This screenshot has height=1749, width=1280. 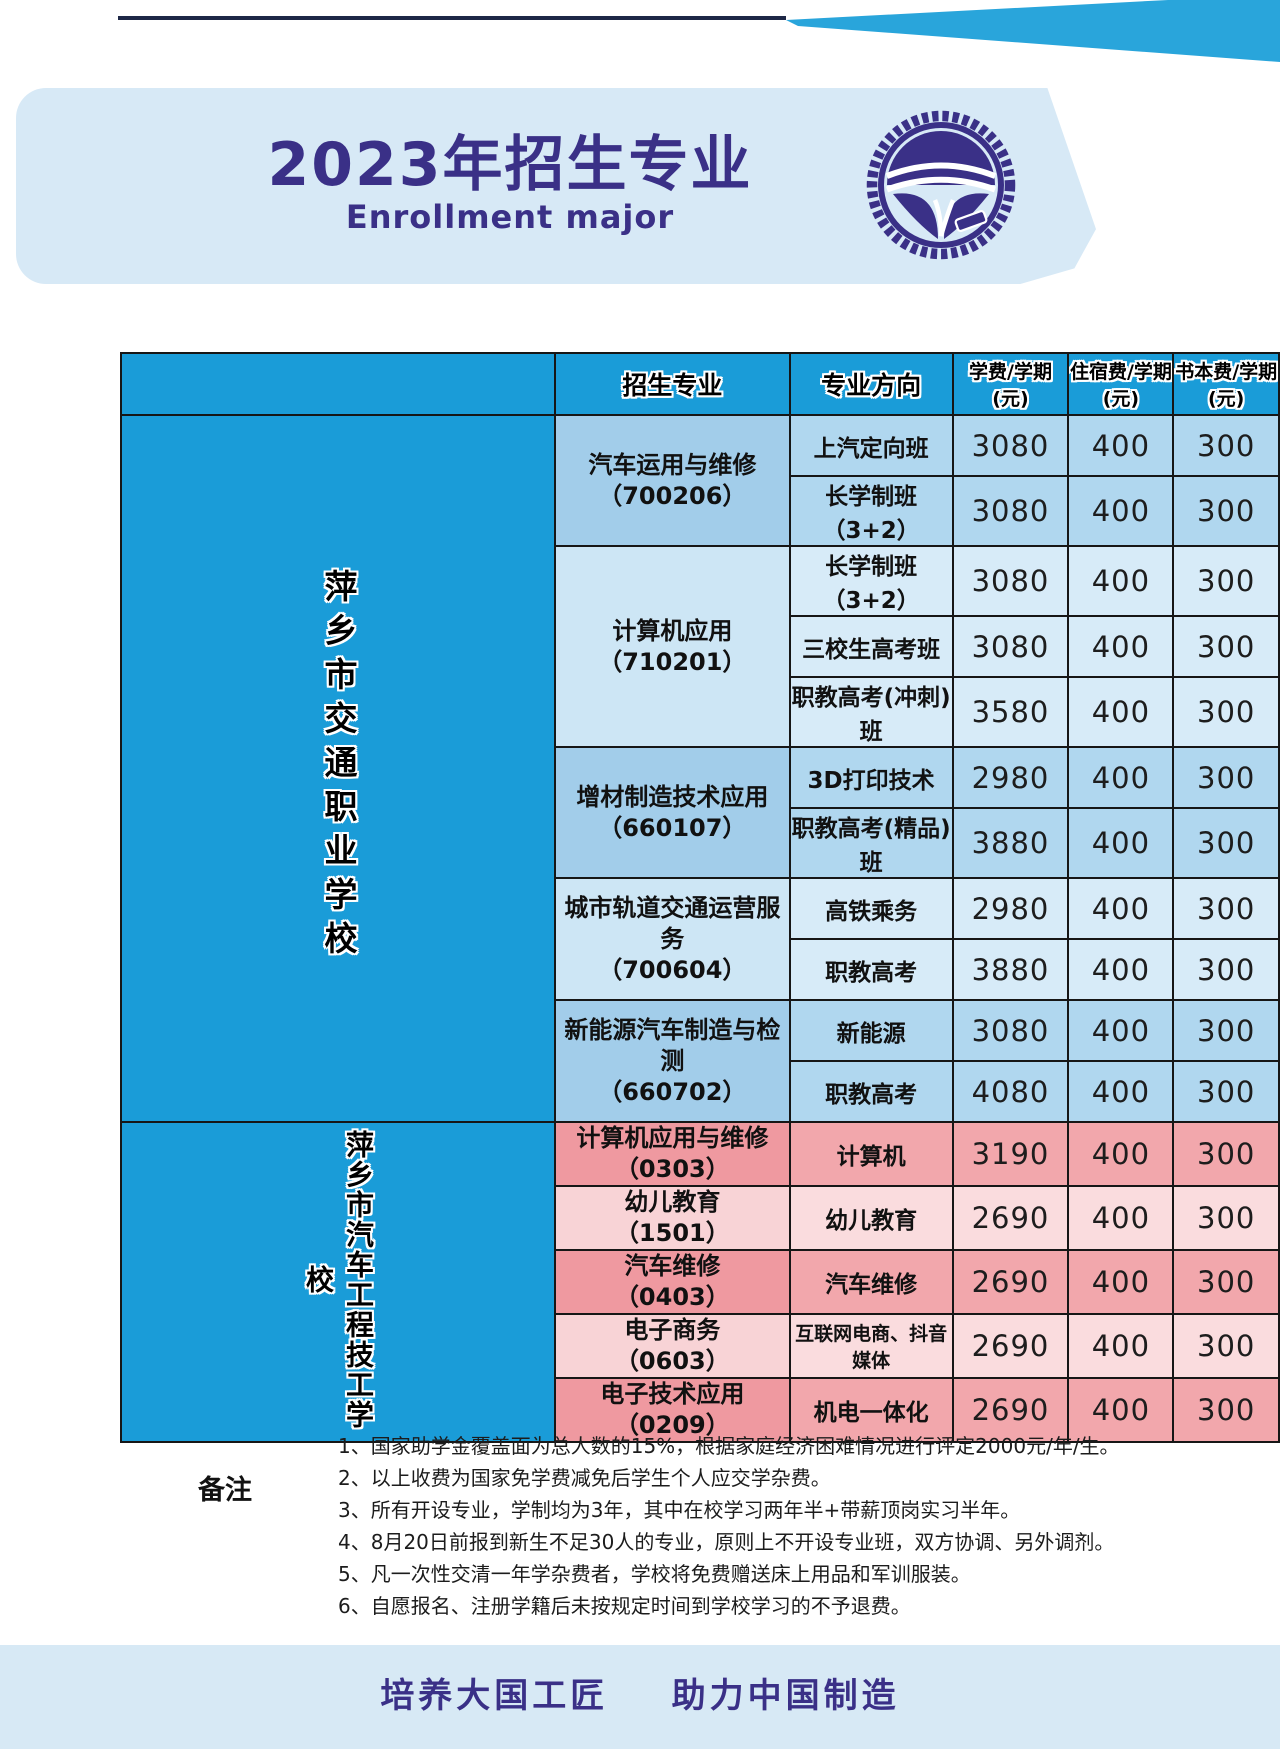 I want to click on table-row: 职教高考 3880 400 300, so click(x=700, y=969).